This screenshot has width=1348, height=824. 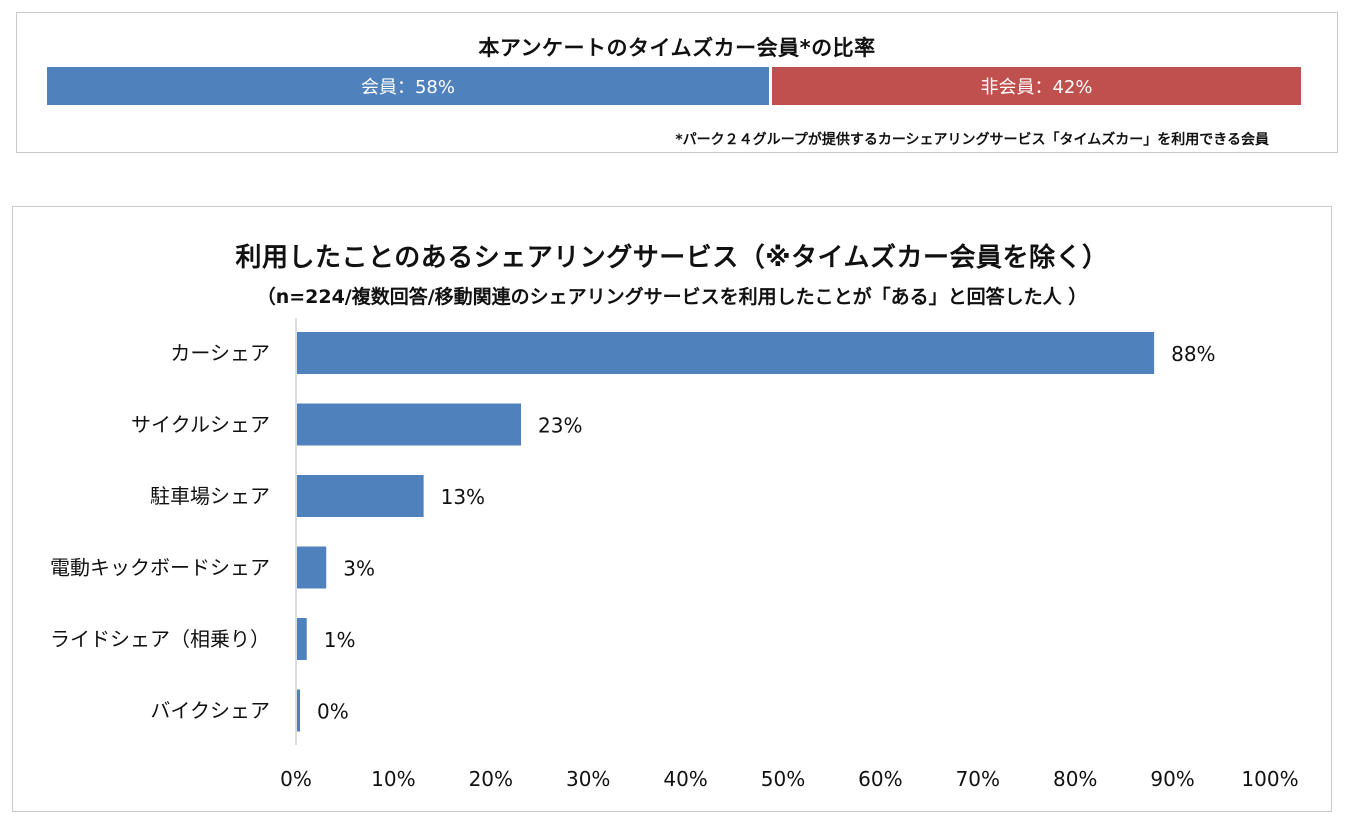 What do you see at coordinates (588, 779) in the screenshot?
I see `x-tick-label: 30%` at bounding box center [588, 779].